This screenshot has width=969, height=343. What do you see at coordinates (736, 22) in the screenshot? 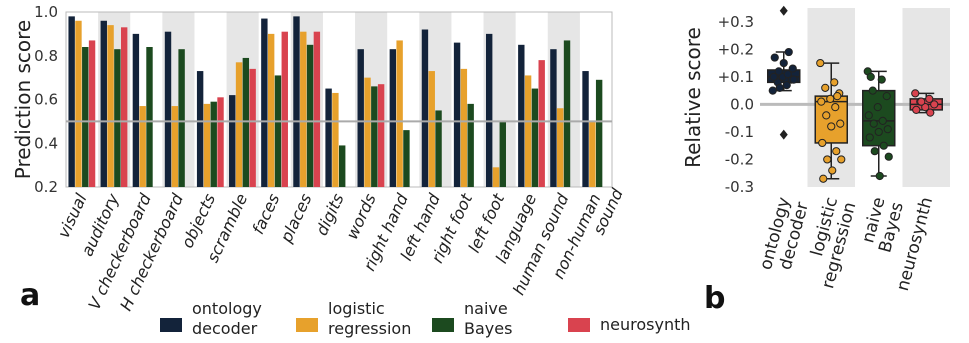
I see `b-y-tick-label-0: +0.3` at bounding box center [736, 22].